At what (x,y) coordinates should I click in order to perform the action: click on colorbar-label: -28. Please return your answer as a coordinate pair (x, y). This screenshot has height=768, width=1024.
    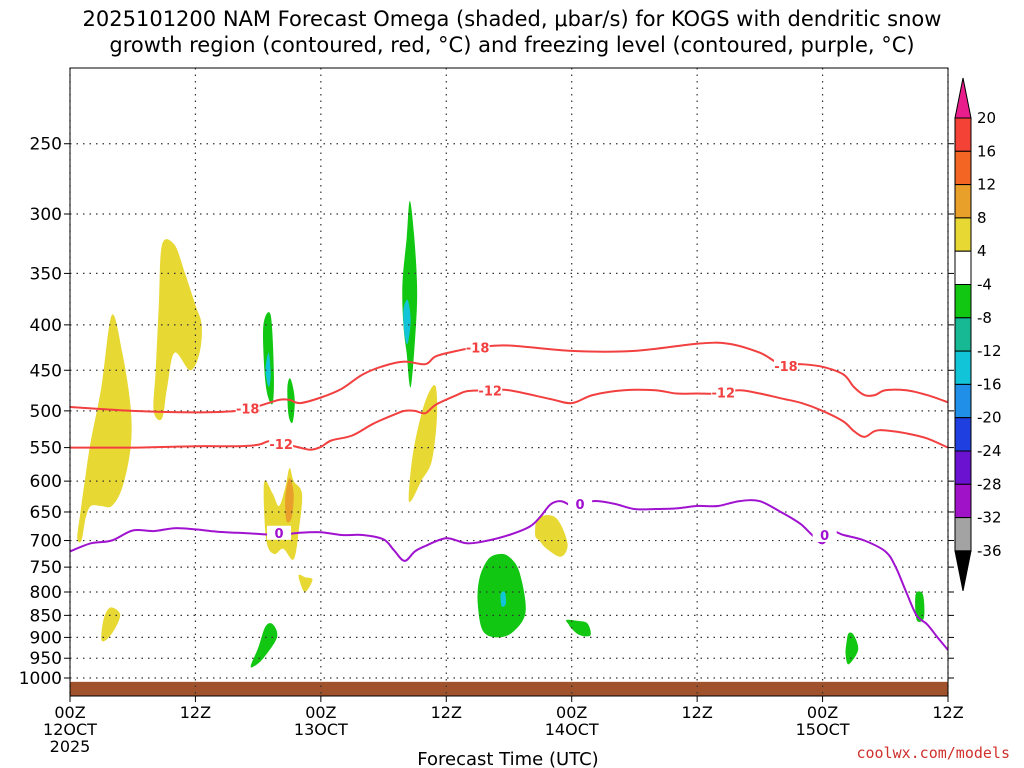
    Looking at the image, I should click on (989, 484).